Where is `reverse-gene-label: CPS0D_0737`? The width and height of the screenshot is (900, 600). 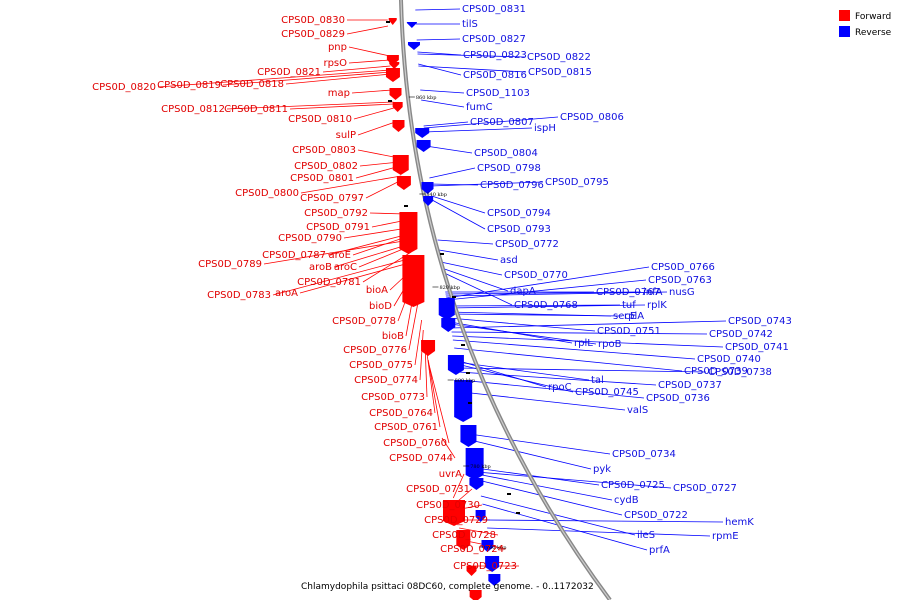
reverse-gene-label: CPS0D_0737 is located at coordinates (690, 385).